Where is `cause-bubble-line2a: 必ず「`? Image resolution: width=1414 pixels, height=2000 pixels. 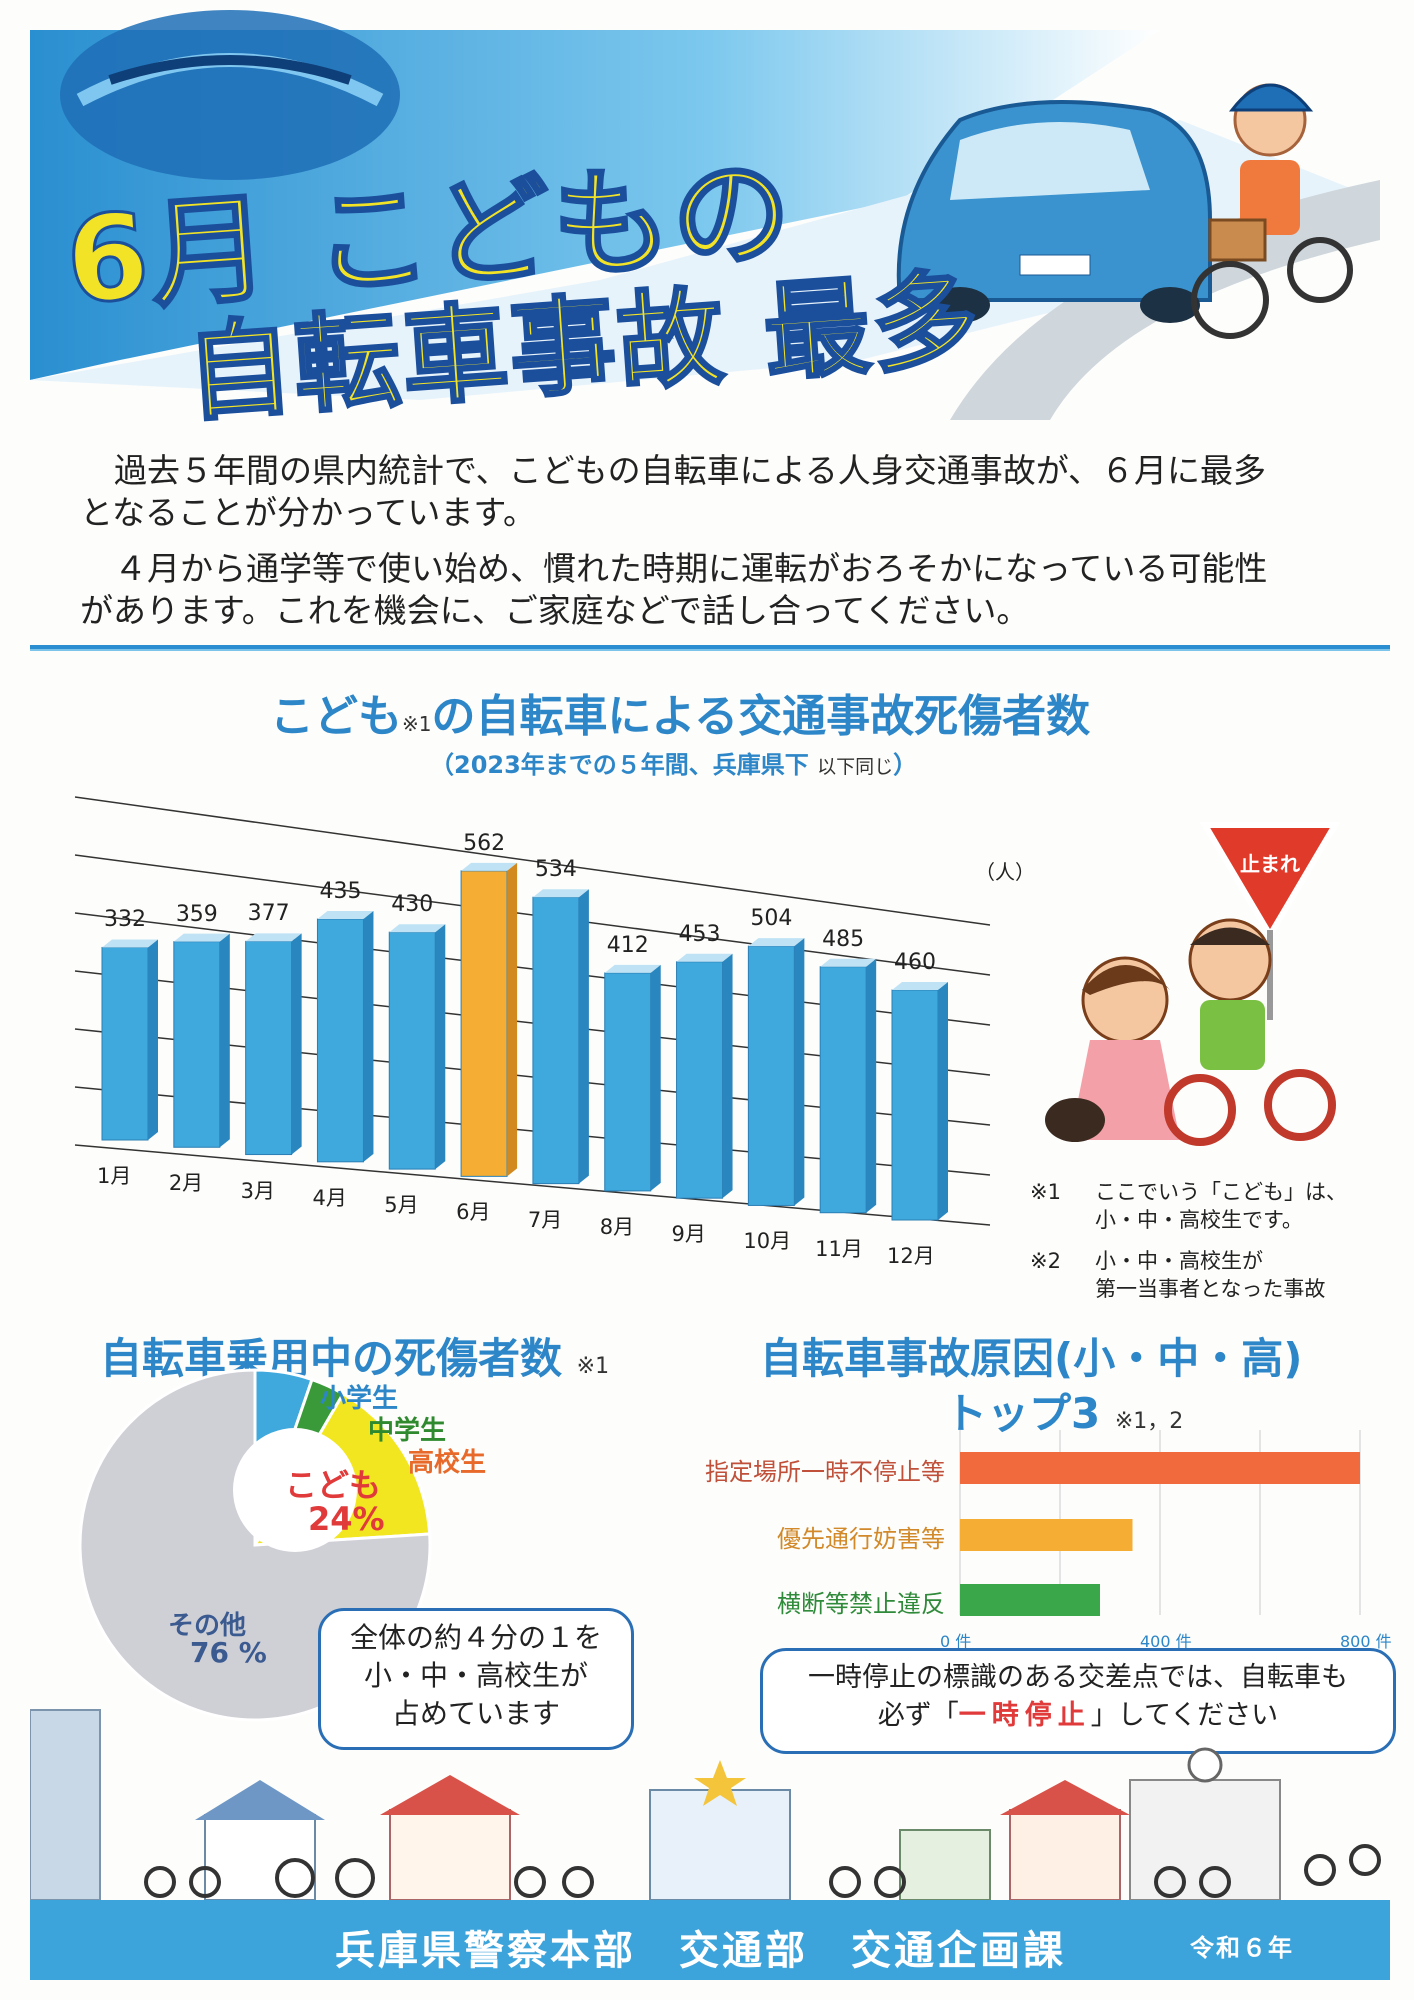 cause-bubble-line2a: 必ず「 is located at coordinates (918, 1715).